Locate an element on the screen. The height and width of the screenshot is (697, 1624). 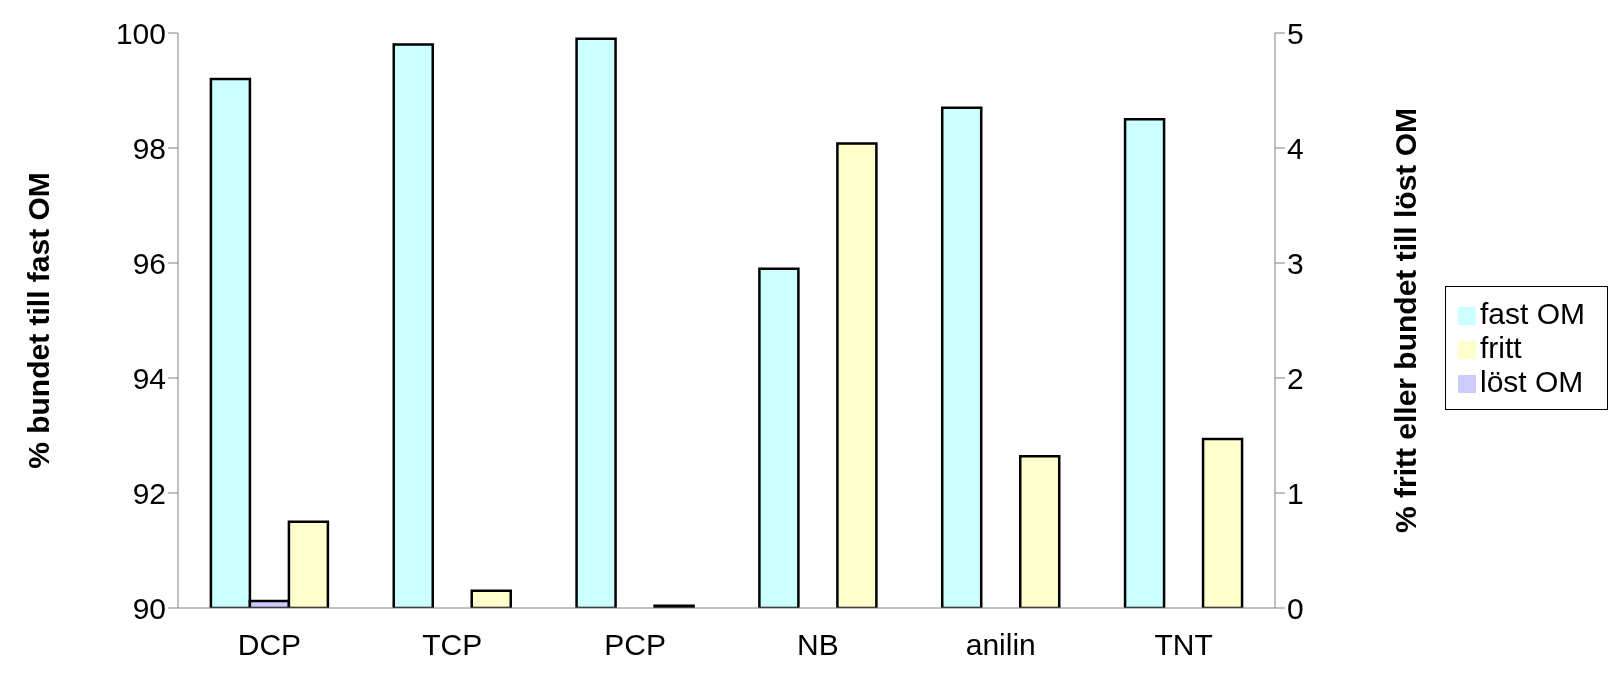
x-tick-label: PCP is located at coordinates (635, 645).